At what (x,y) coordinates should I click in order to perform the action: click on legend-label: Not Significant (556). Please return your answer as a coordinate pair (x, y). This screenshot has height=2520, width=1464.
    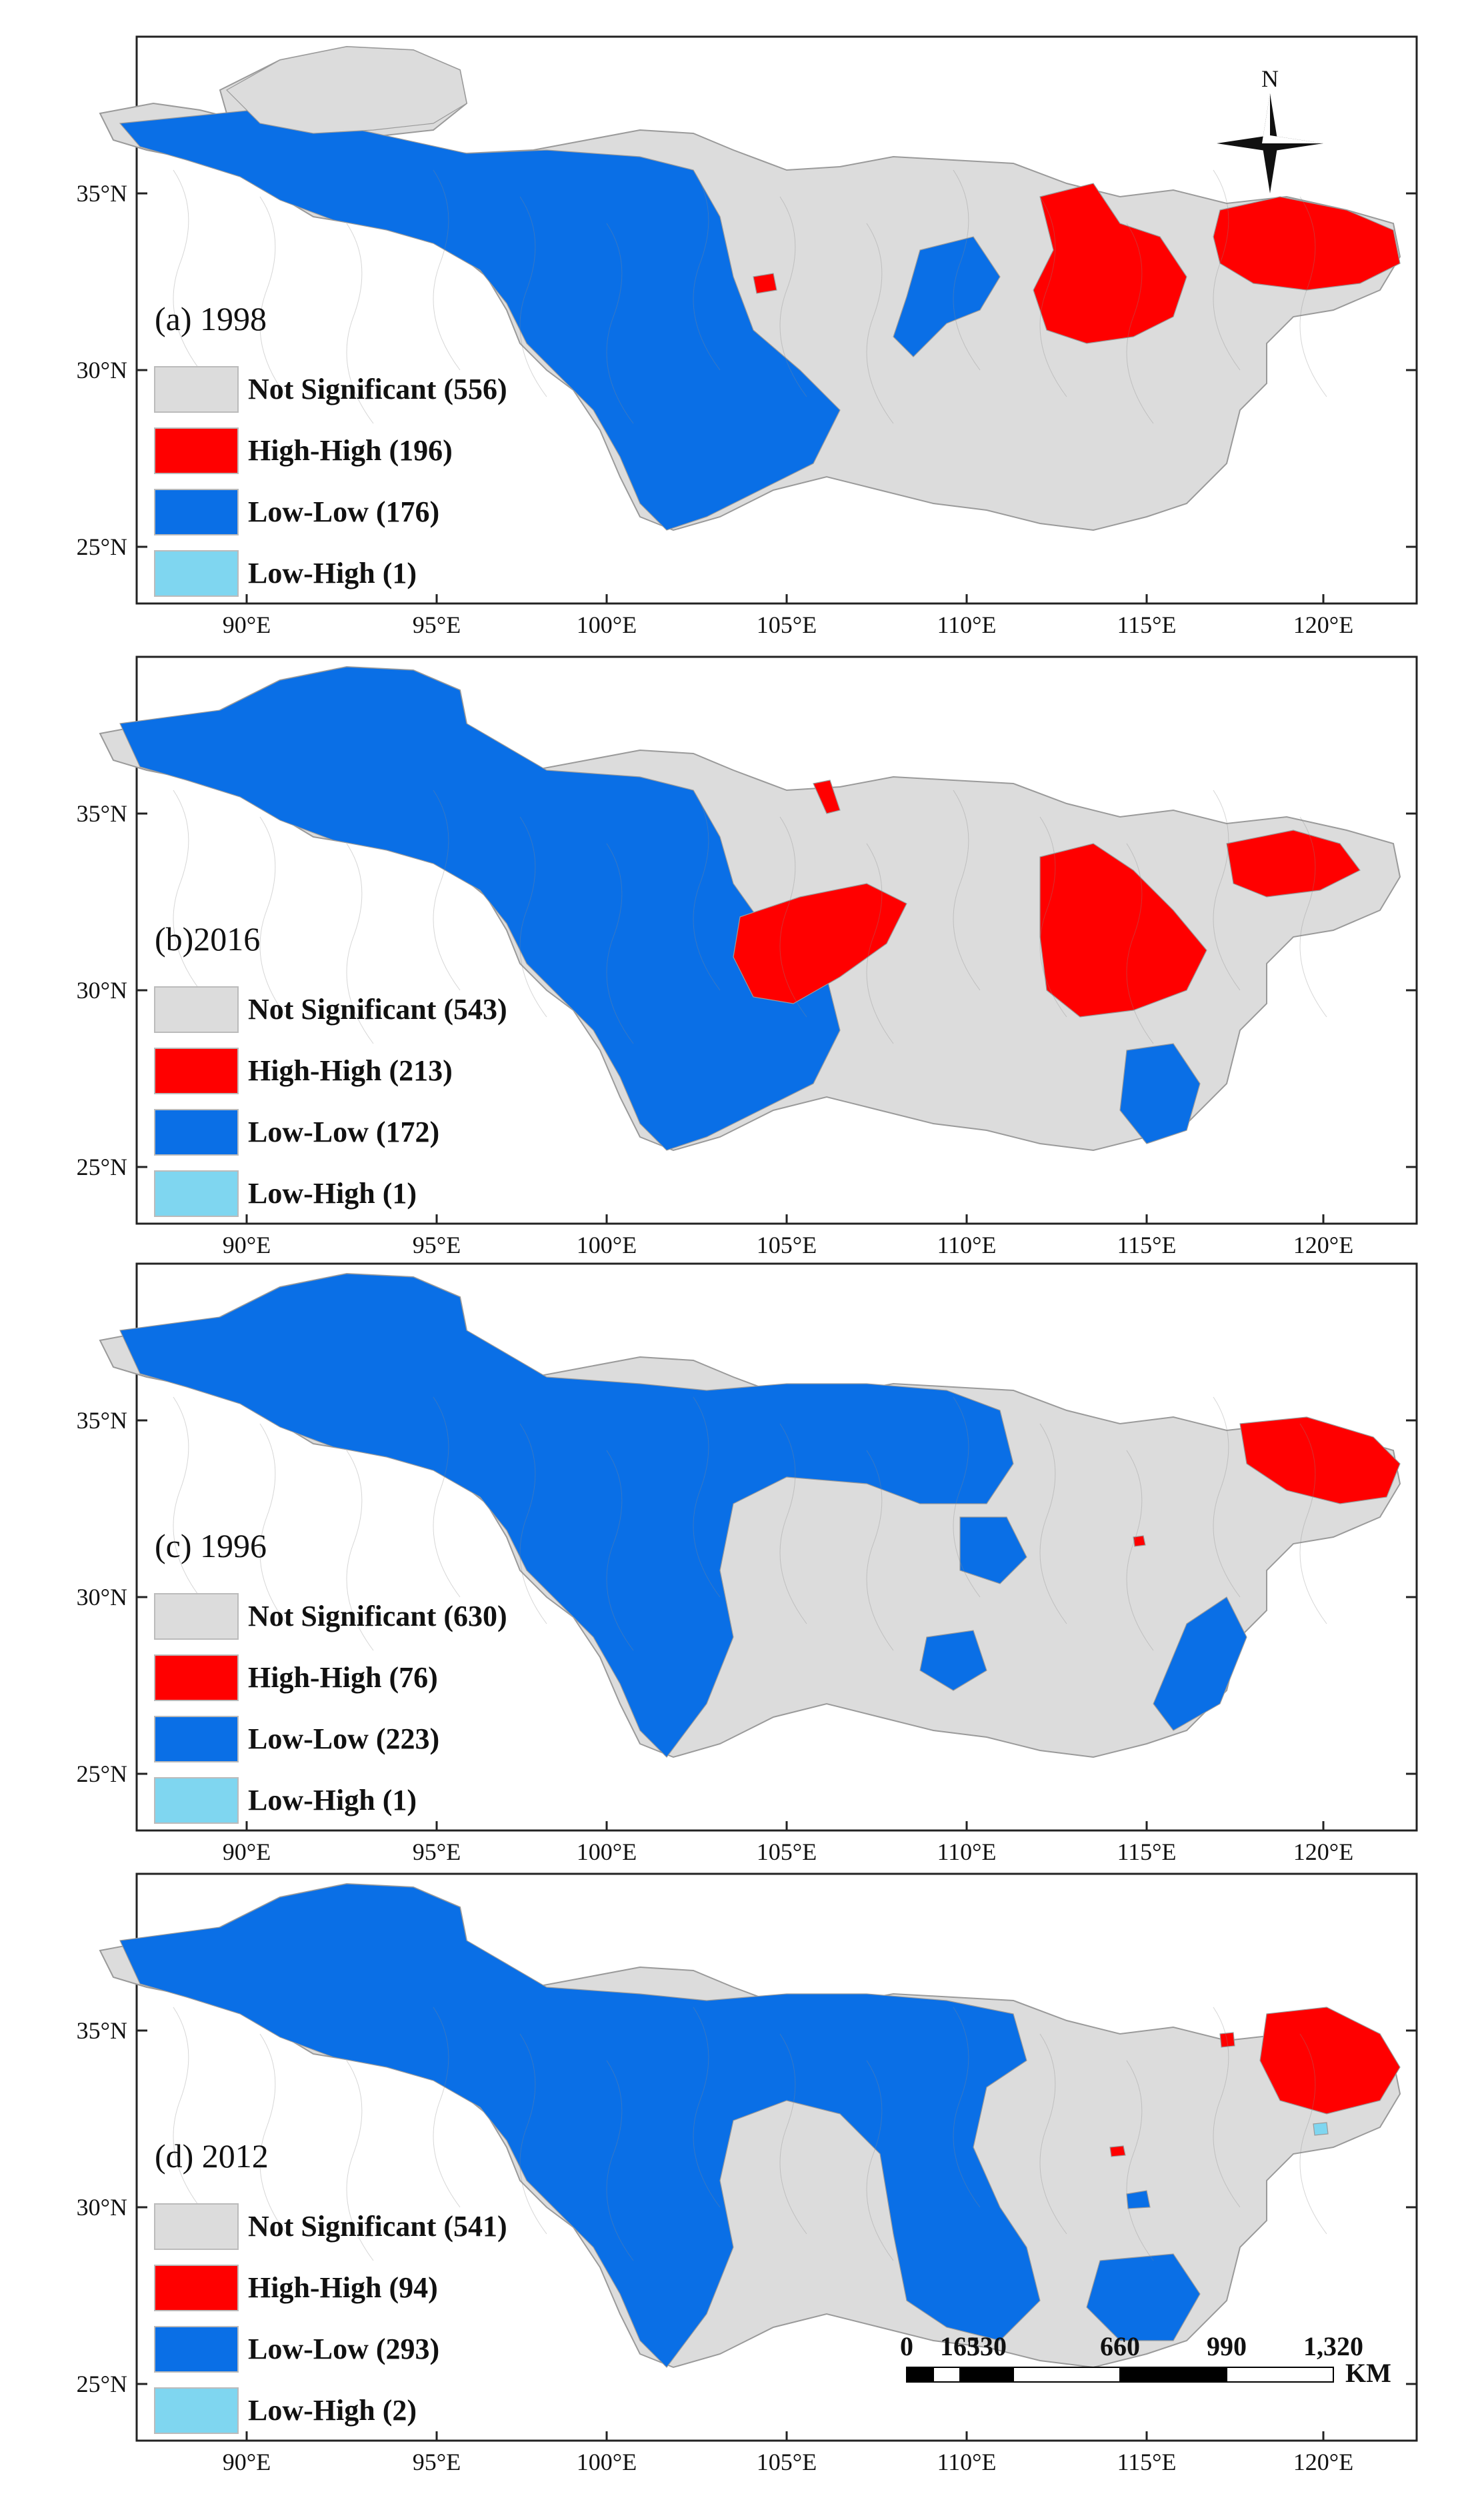
    Looking at the image, I should click on (377, 389).